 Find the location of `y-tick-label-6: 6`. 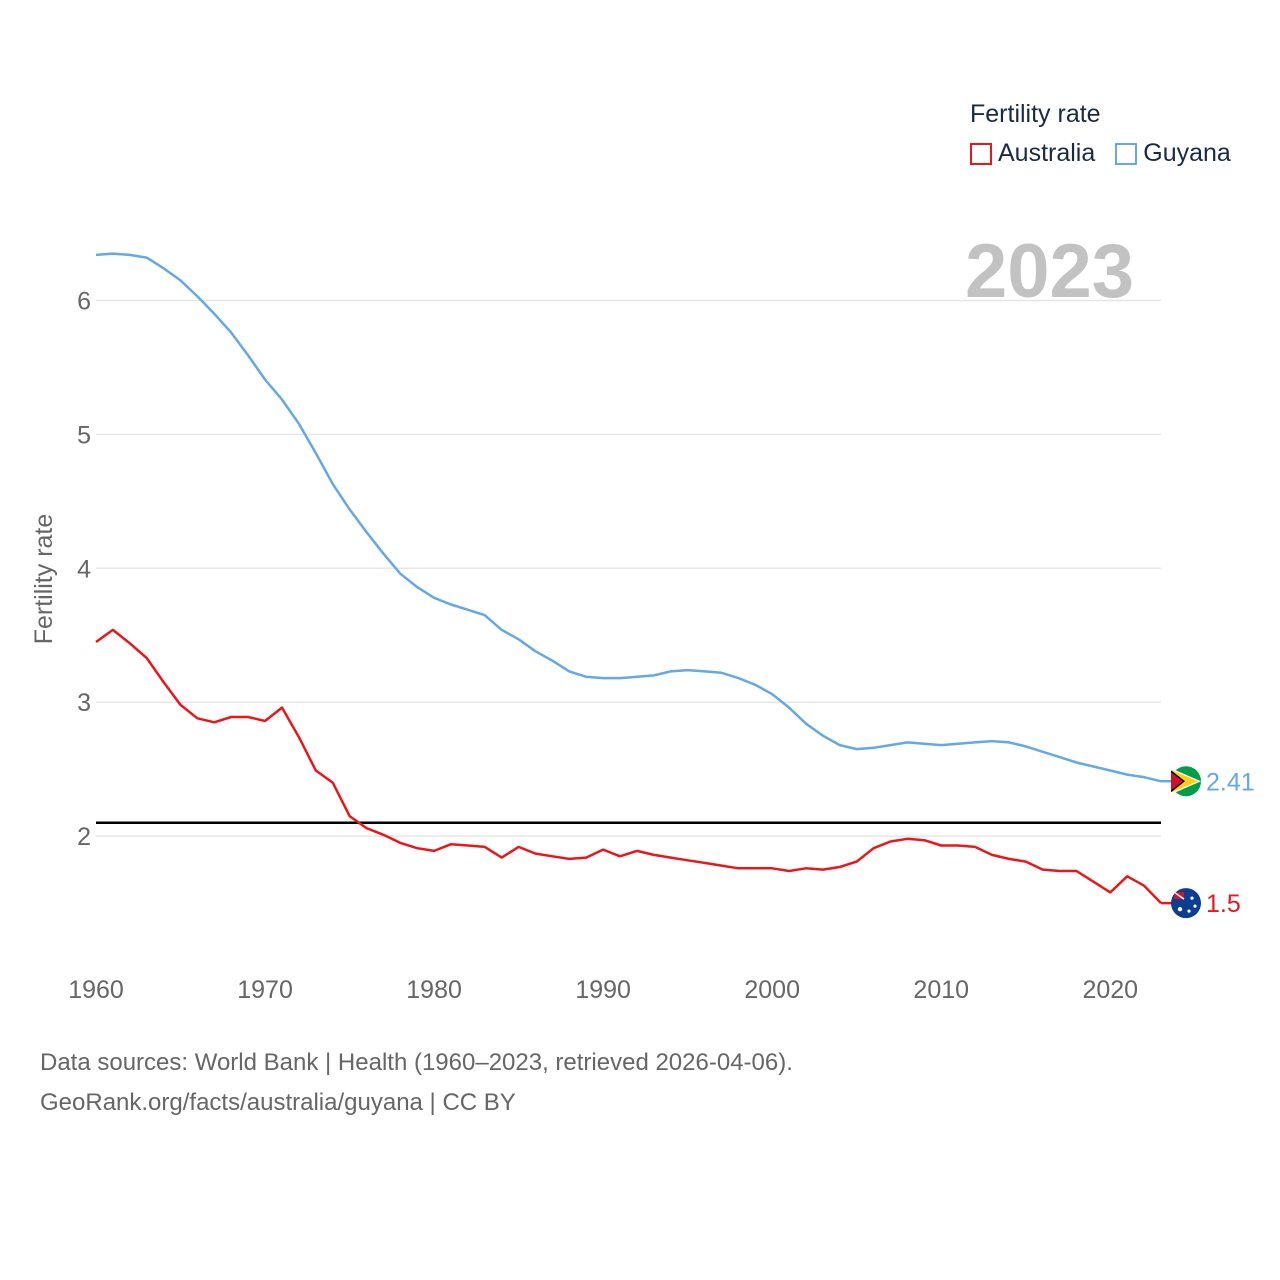

y-tick-label-6: 6 is located at coordinates (84, 301).